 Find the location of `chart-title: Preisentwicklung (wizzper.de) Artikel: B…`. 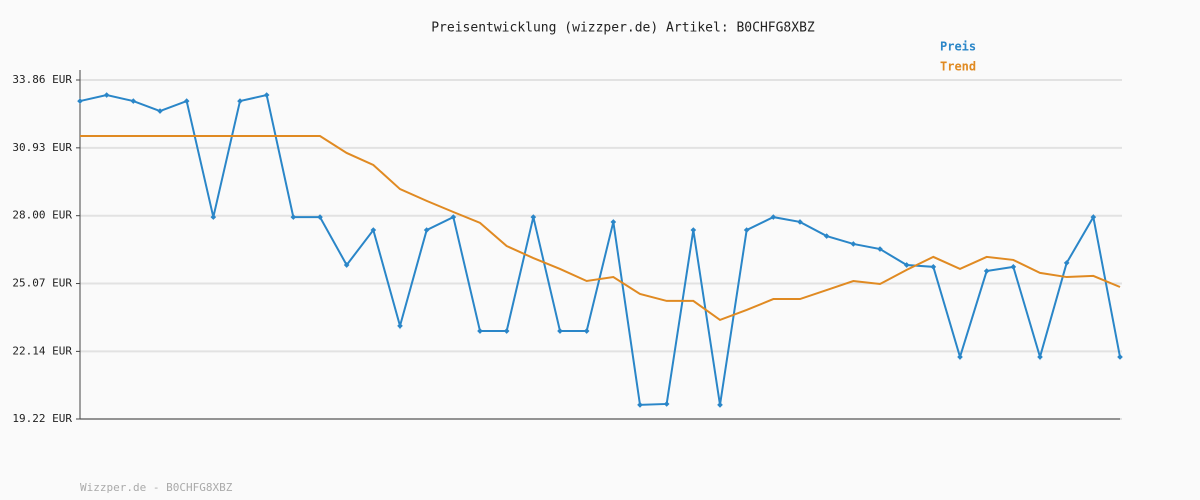

chart-title: Preisentwicklung (wizzper.de) Artikel: B… is located at coordinates (623, 28).